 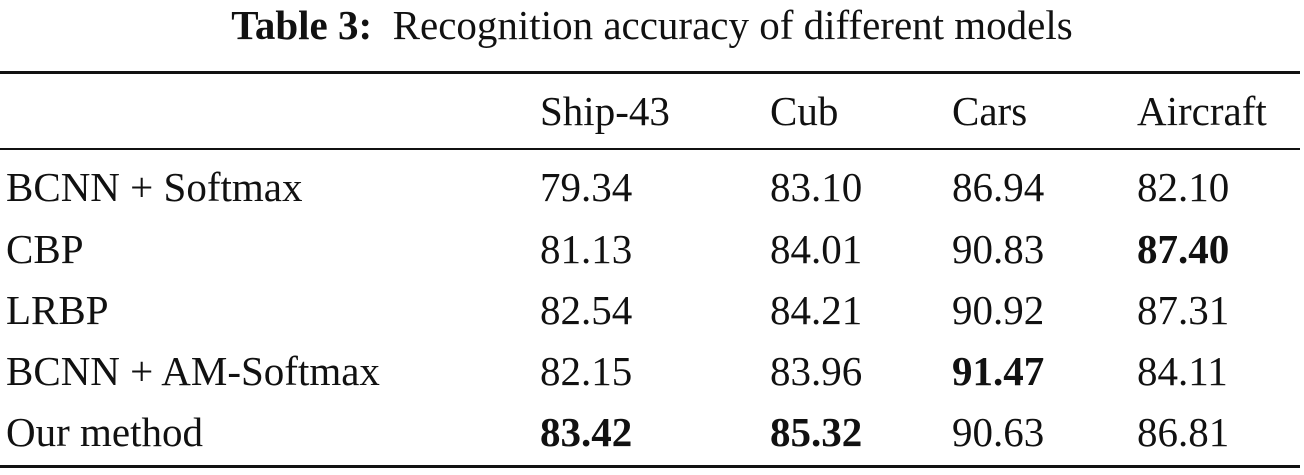 I want to click on table-cell: 86.94, so click(x=998, y=187).